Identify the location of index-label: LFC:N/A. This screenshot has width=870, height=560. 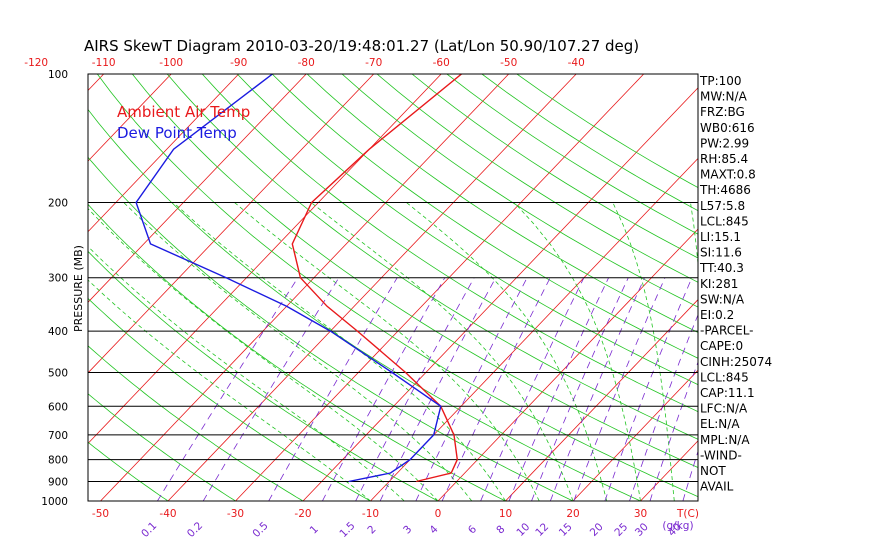
(724, 409).